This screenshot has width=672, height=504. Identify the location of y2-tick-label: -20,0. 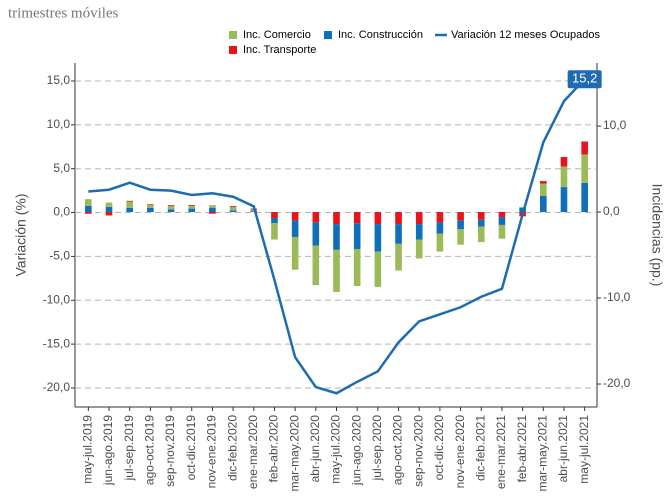
(617, 383).